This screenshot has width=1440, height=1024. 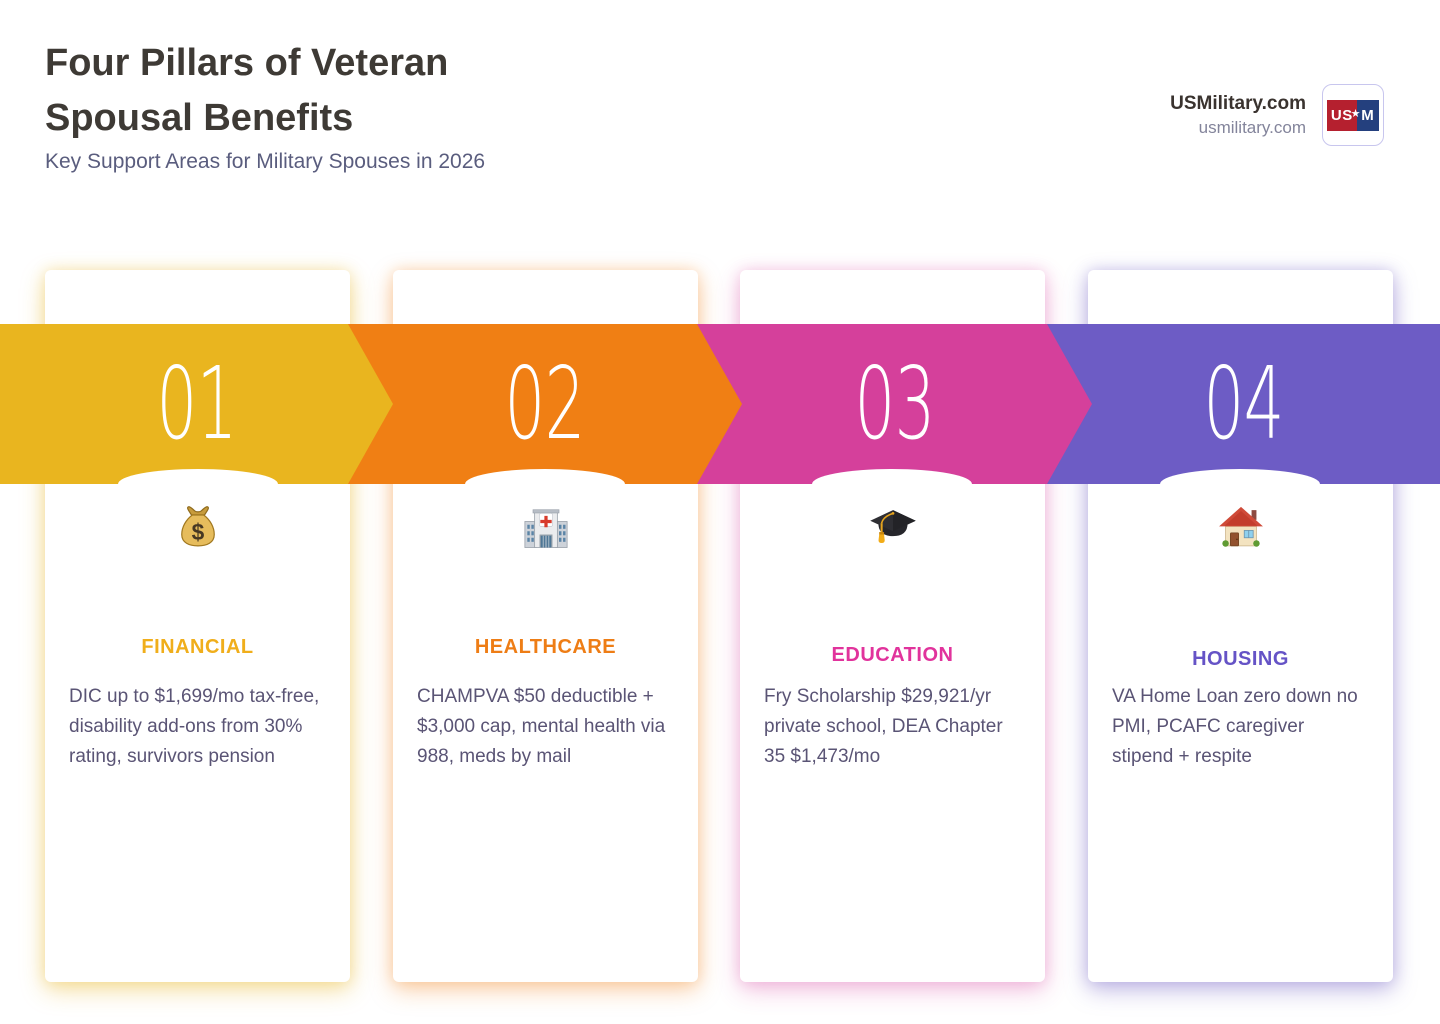 I want to click on usm-logo-badge: US M ★, so click(x=1353, y=115).